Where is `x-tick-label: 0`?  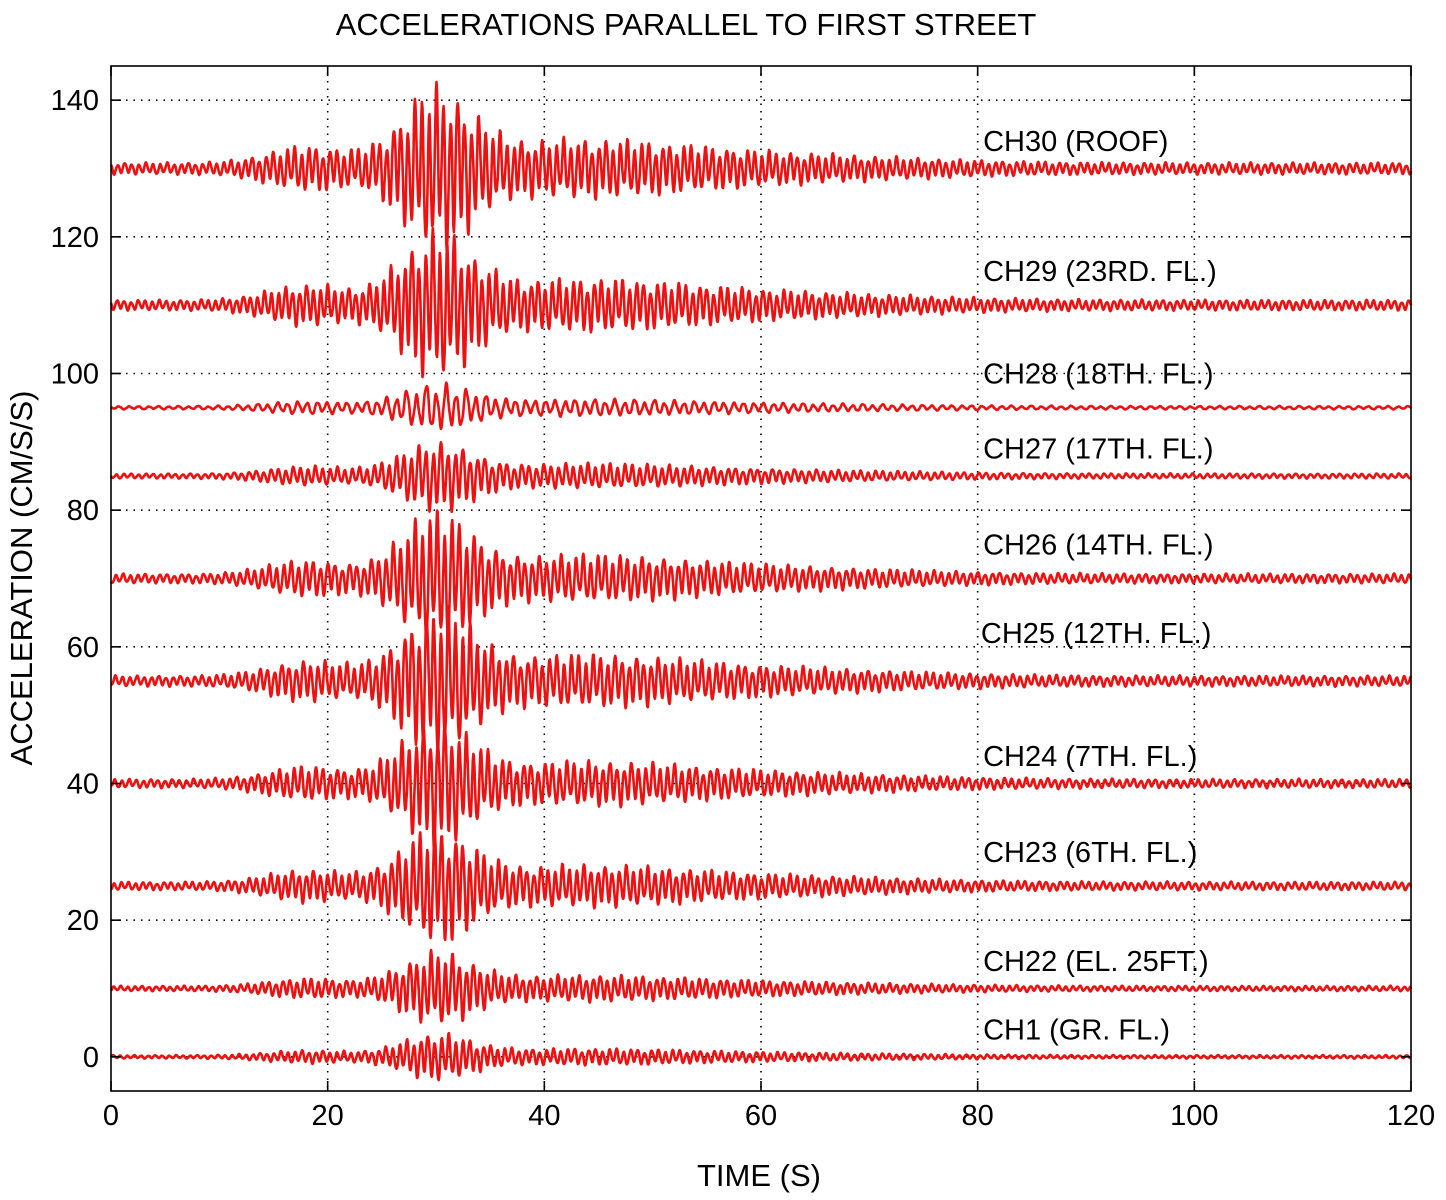 x-tick-label: 0 is located at coordinates (111, 1116).